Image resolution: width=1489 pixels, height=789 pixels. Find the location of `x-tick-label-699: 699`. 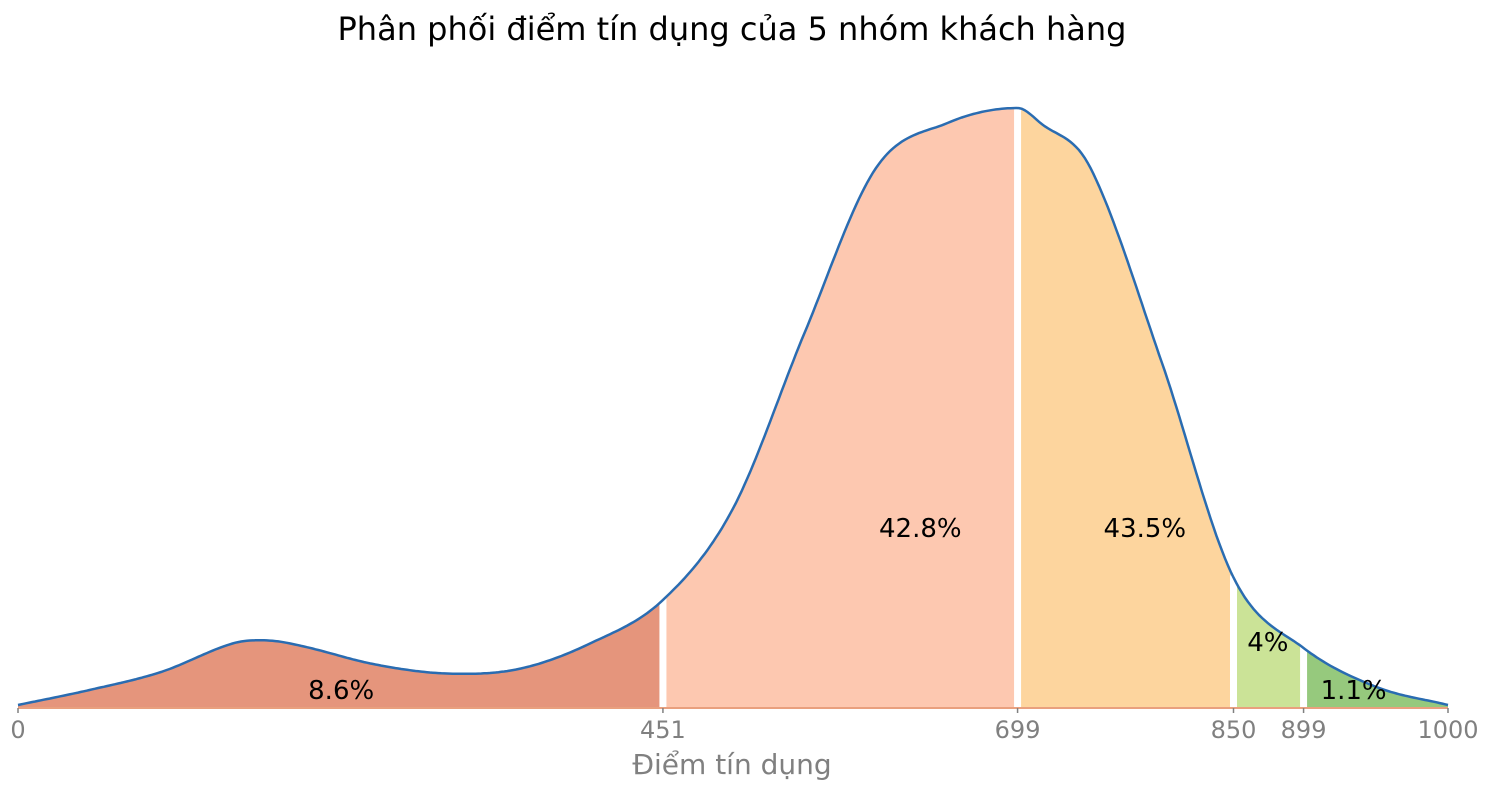

x-tick-label-699: 699 is located at coordinates (1018, 730).